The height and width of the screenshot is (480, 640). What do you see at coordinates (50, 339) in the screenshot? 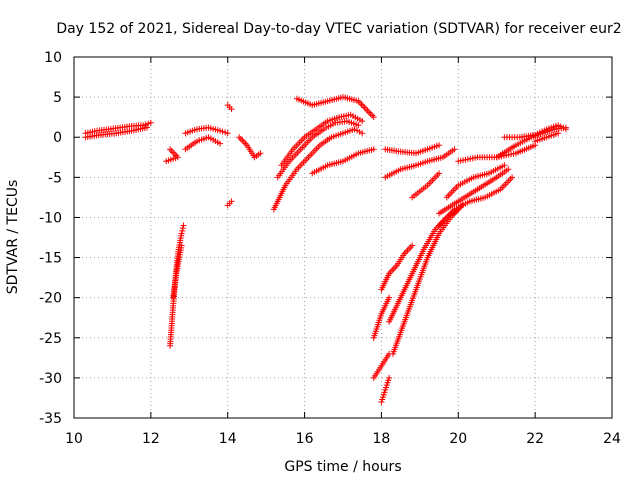
I see `y-tick-label: -25` at bounding box center [50, 339].